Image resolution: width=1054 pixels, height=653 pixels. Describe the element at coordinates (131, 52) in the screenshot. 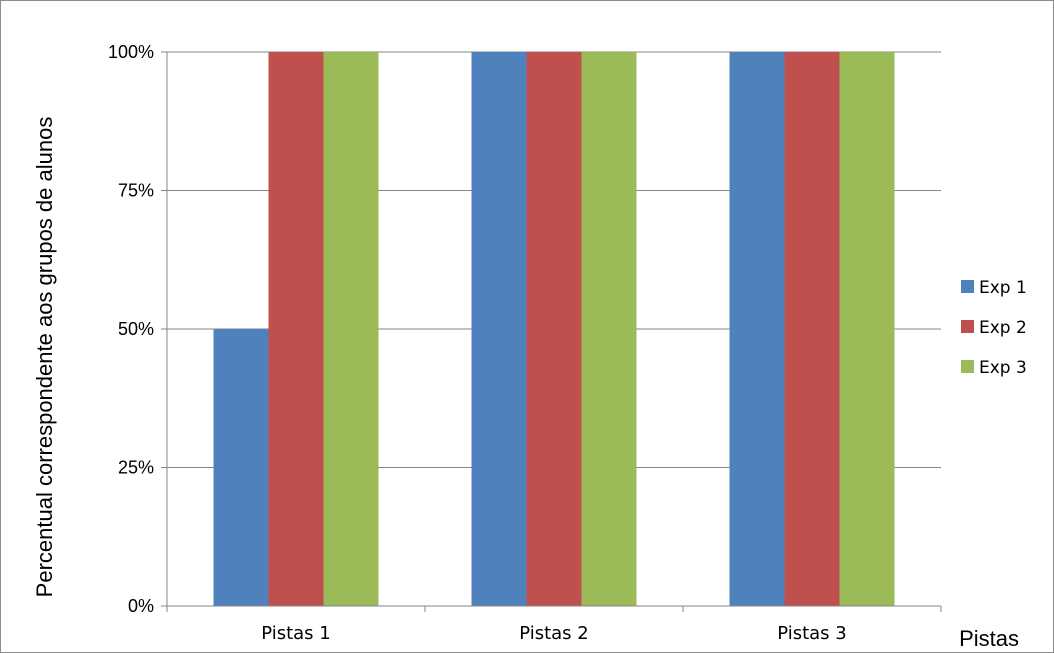

I see `y-tick-label: 100%` at that location.